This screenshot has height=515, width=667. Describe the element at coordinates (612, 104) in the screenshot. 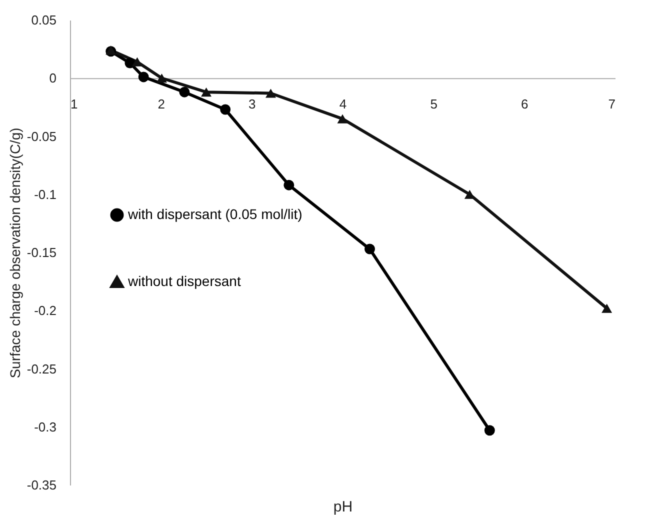

I see `x-tick-label: 7` at that location.